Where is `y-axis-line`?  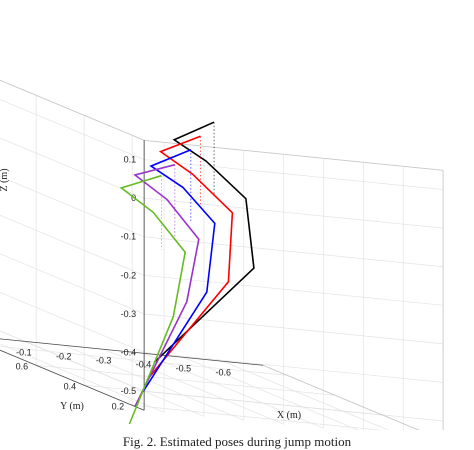
y-axis-line is located at coordinates (72, 380).